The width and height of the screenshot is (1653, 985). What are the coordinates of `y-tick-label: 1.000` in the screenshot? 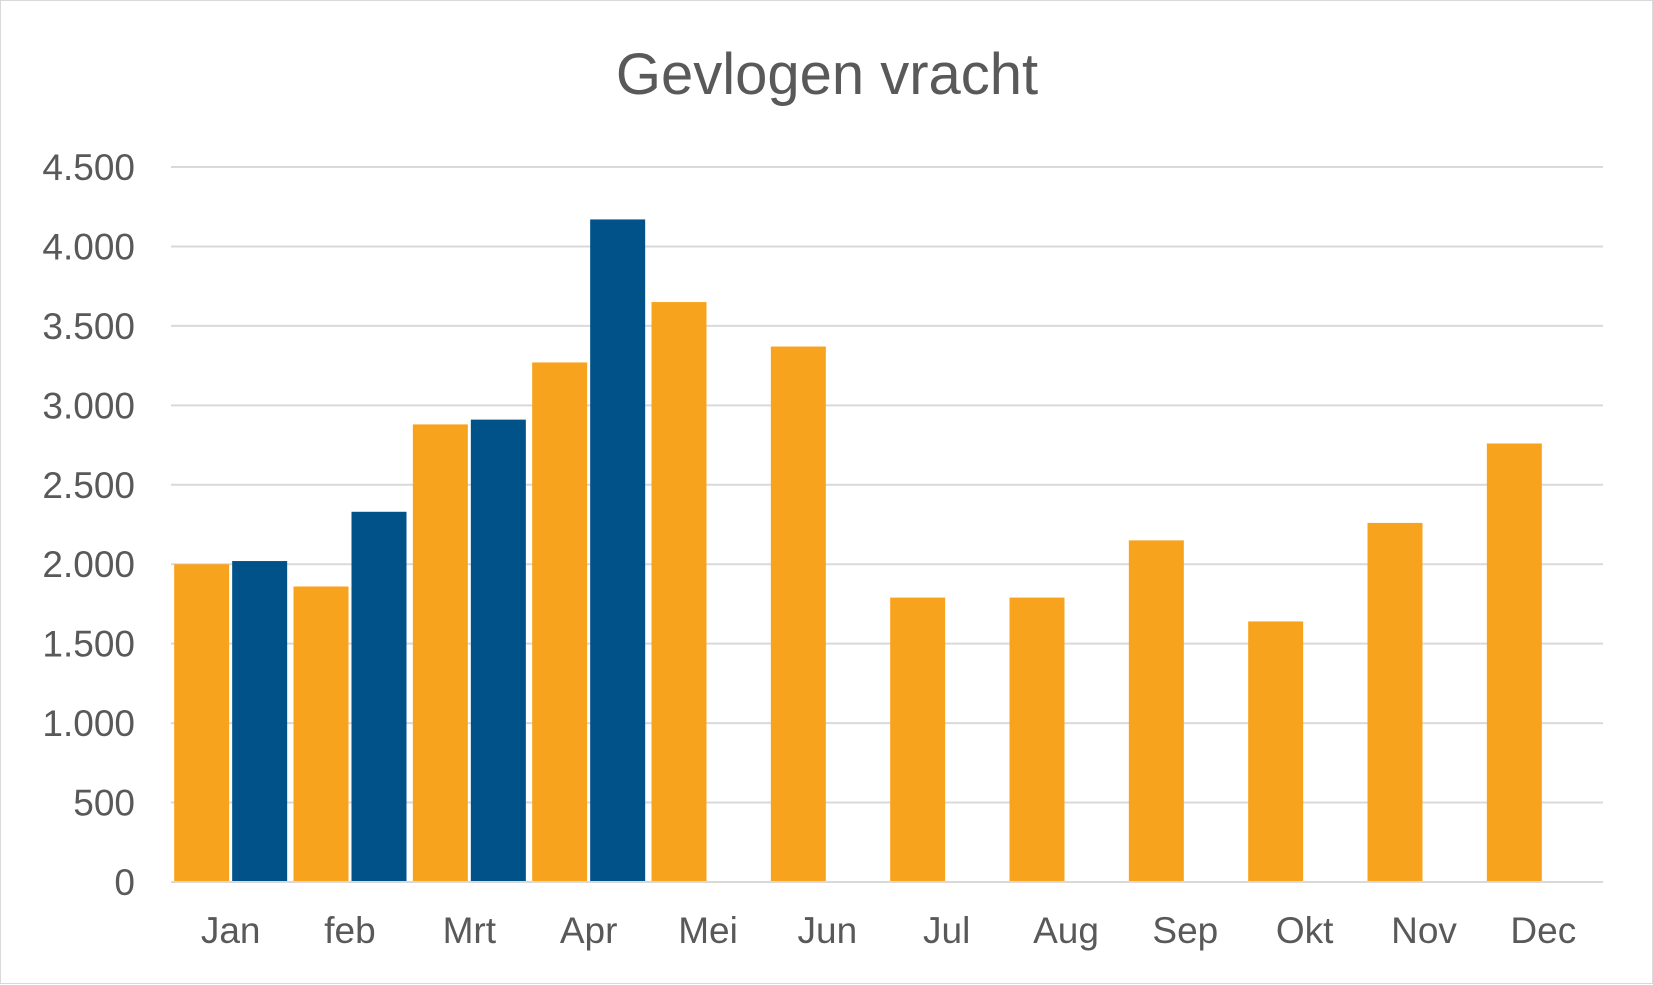 It's located at (88, 723).